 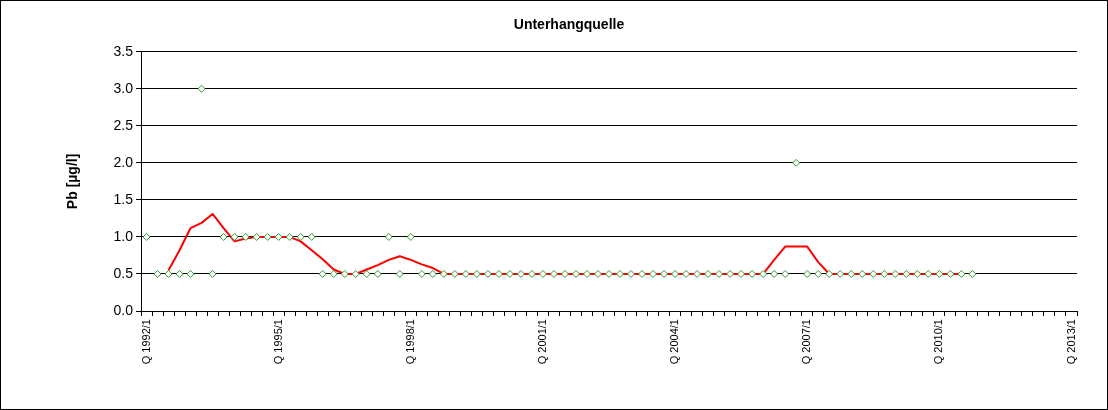 I want to click on y-tick-label: 0.5, so click(x=123, y=272).